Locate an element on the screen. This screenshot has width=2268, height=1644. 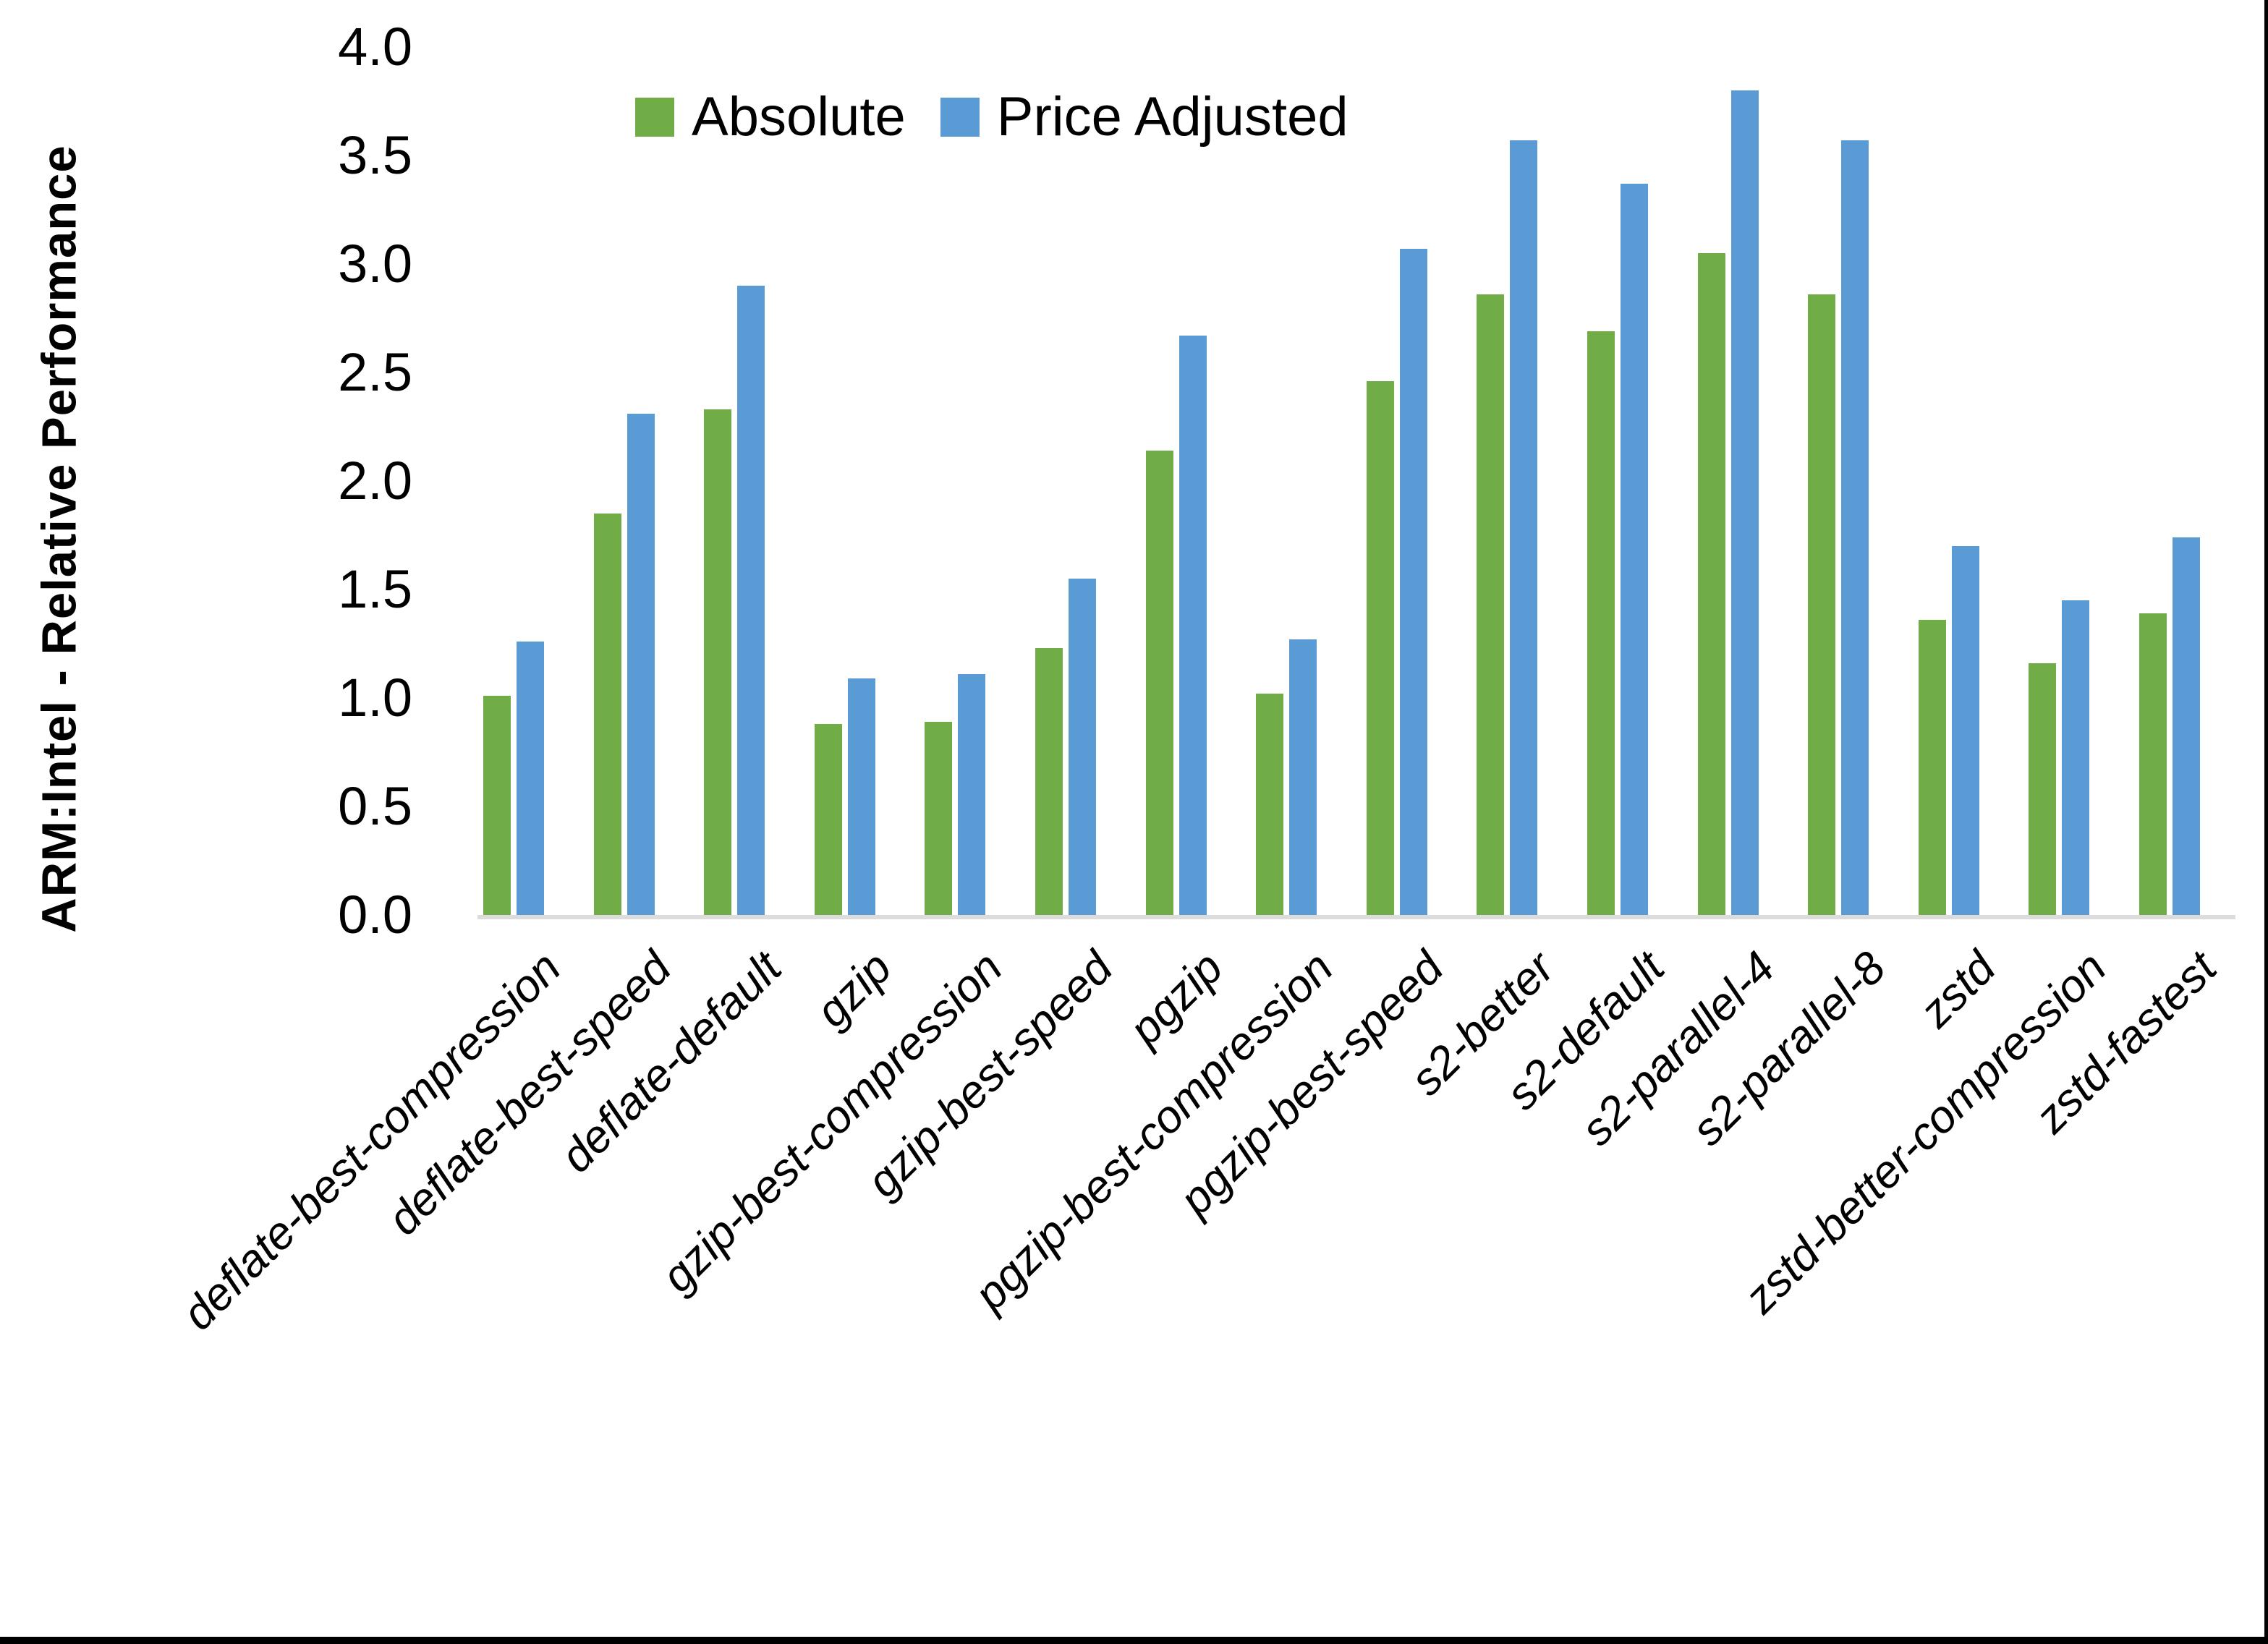
legend-label-price-adjusted: Price Adjusted is located at coordinates (1172, 117).